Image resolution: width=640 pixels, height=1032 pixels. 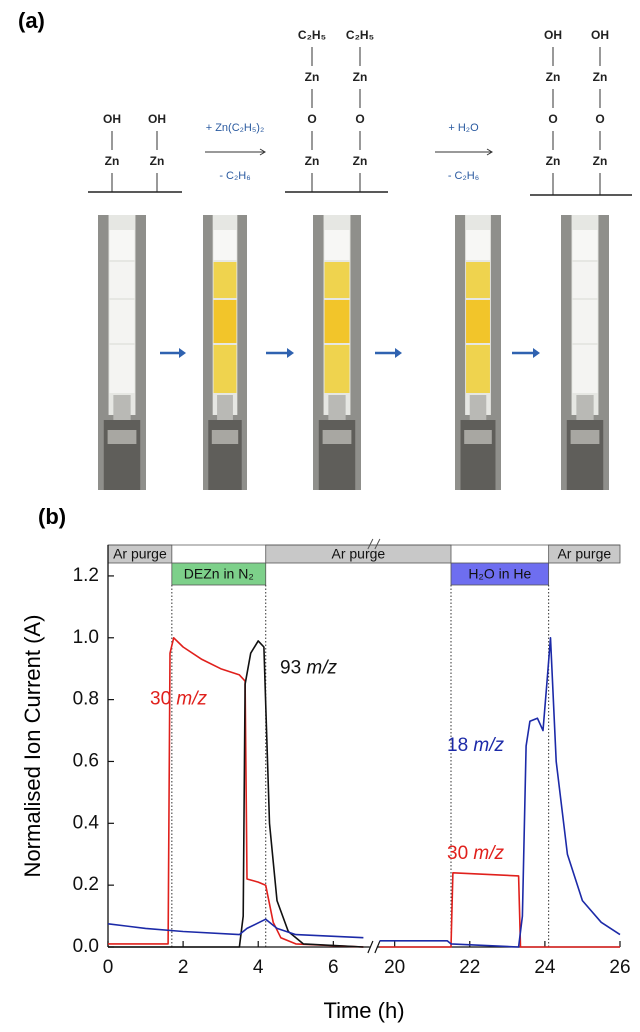 I want to click on x-tick-label: 0, so click(x=108, y=967).